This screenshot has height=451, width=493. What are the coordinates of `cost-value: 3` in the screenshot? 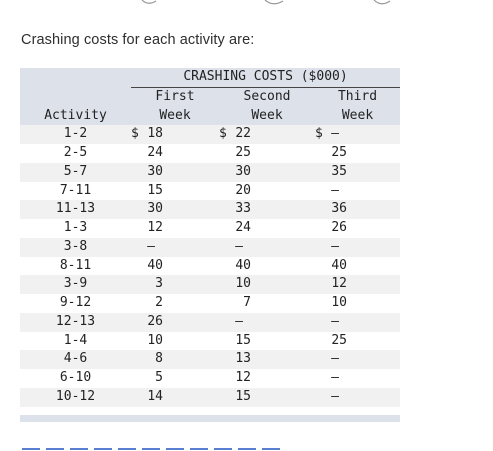 It's located at (159, 284).